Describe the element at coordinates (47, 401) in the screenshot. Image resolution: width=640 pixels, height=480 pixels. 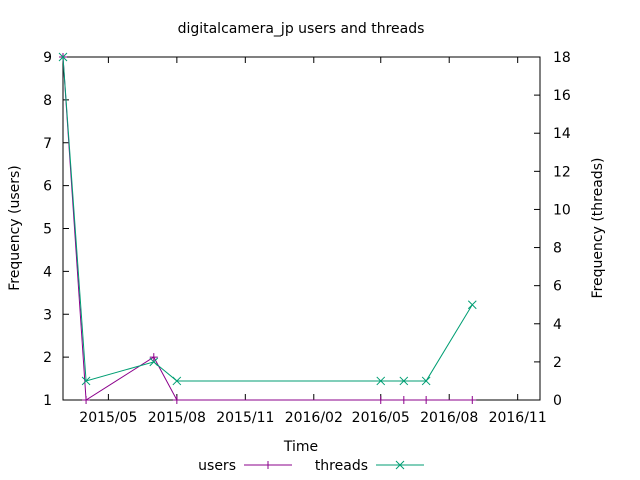
I see `y-left-tick-label: 1` at that location.